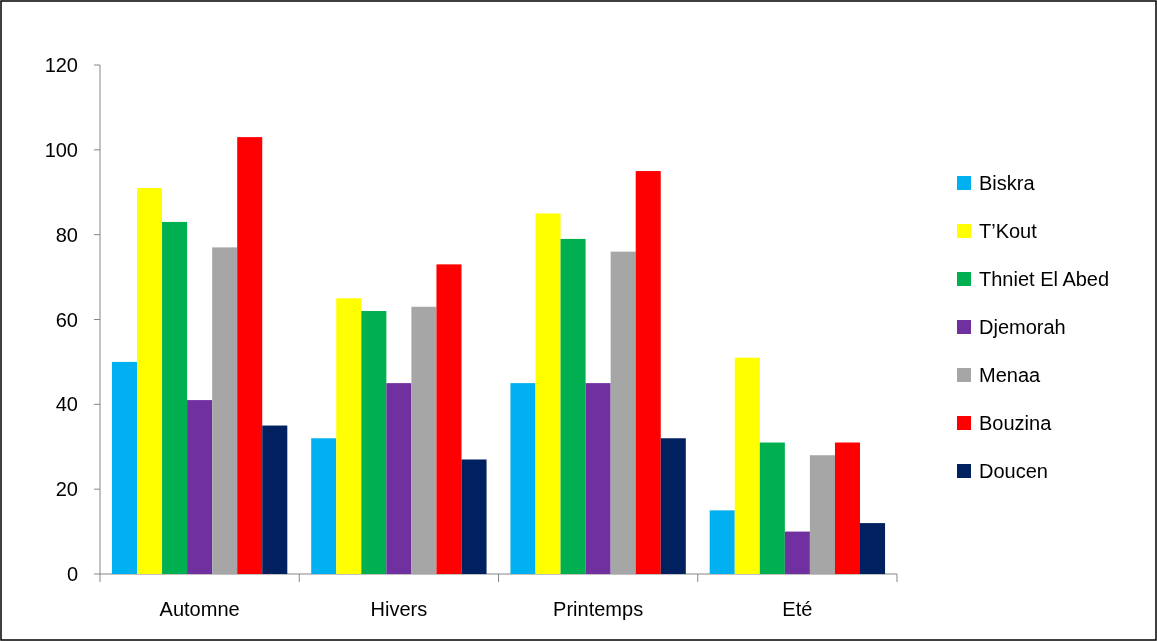  What do you see at coordinates (66, 234) in the screenshot?
I see `y-tick-label: 80` at bounding box center [66, 234].